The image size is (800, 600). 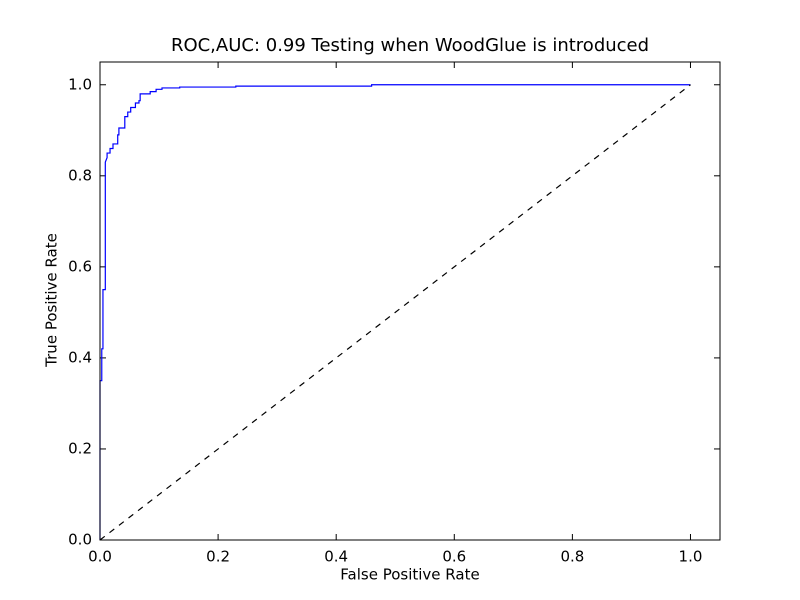 What do you see at coordinates (218, 557) in the screenshot?
I see `x-tick-label: 0.2` at bounding box center [218, 557].